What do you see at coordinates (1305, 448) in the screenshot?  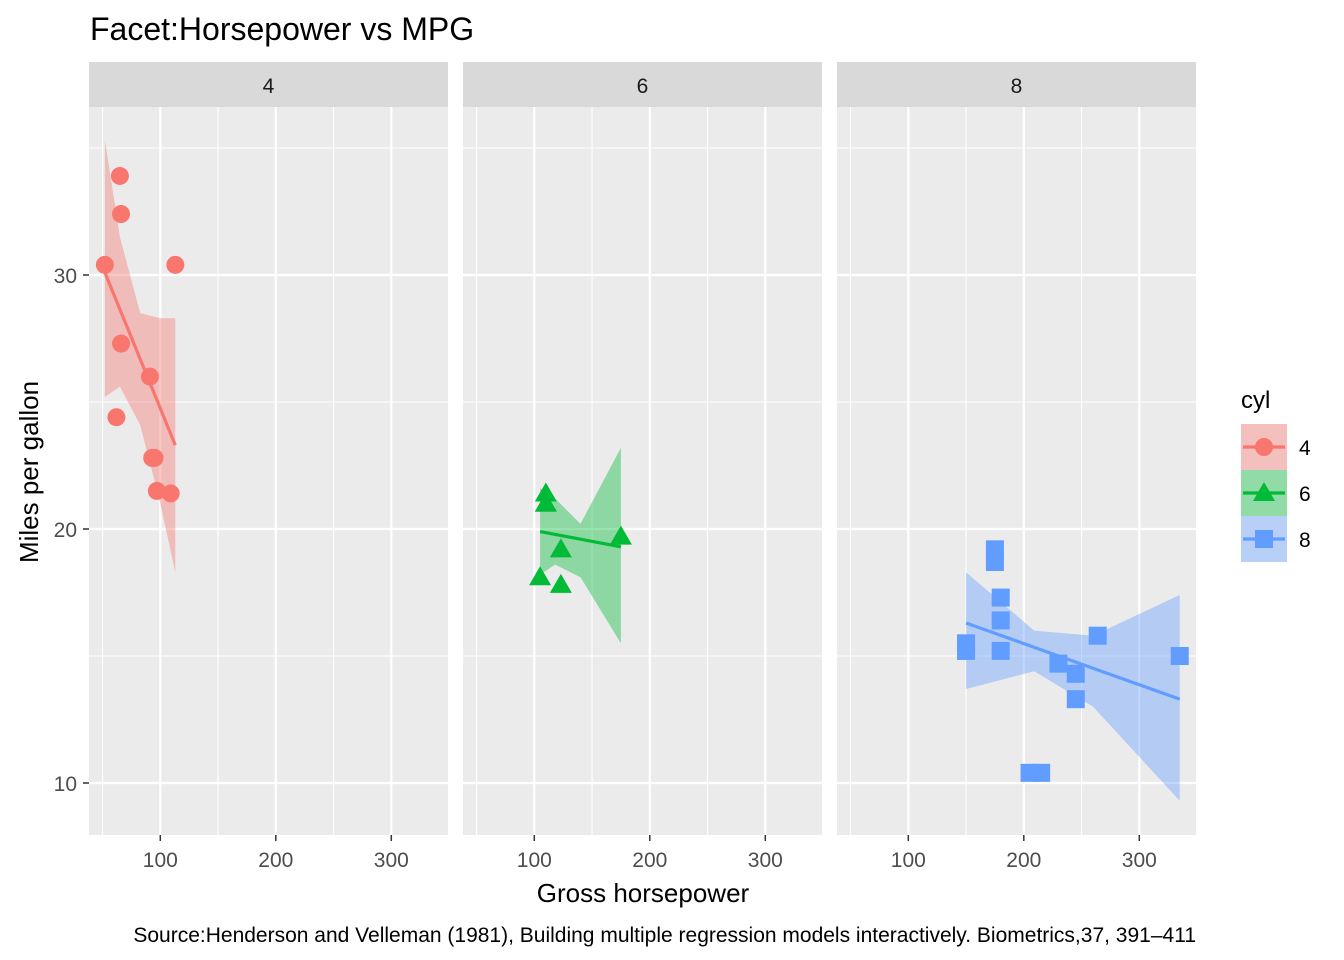 I see `legend-label: 4` at bounding box center [1305, 448].